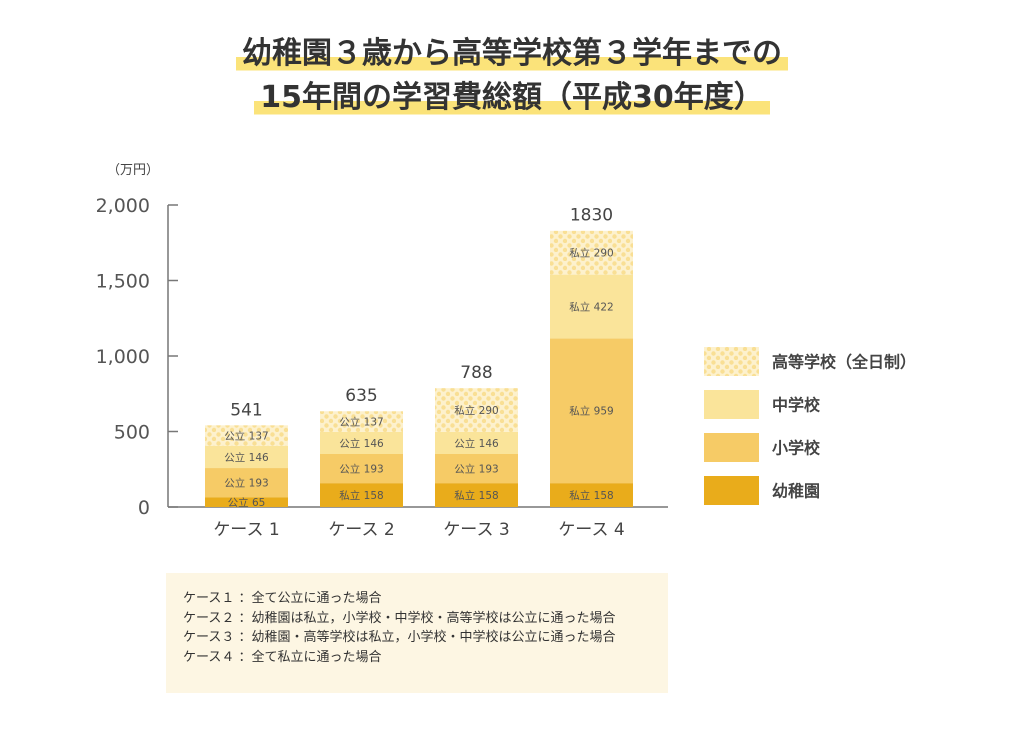 The image size is (1024, 741). Describe the element at coordinates (762, 447) in the screenshot. I see `legend-item: 小学校` at that location.